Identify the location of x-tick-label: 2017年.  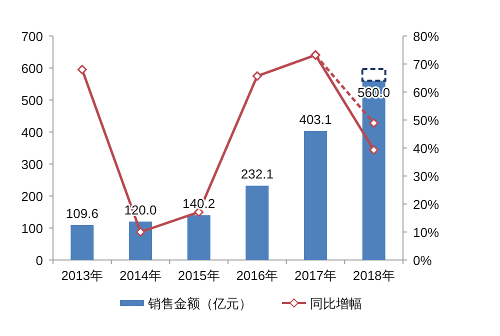
(315, 275).